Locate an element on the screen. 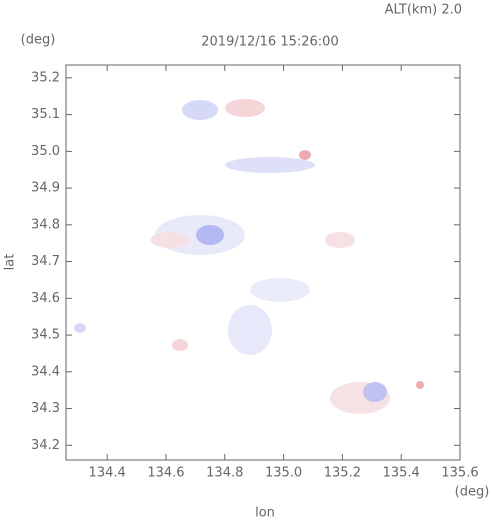  y-axis-label: lat is located at coordinates (10, 262).